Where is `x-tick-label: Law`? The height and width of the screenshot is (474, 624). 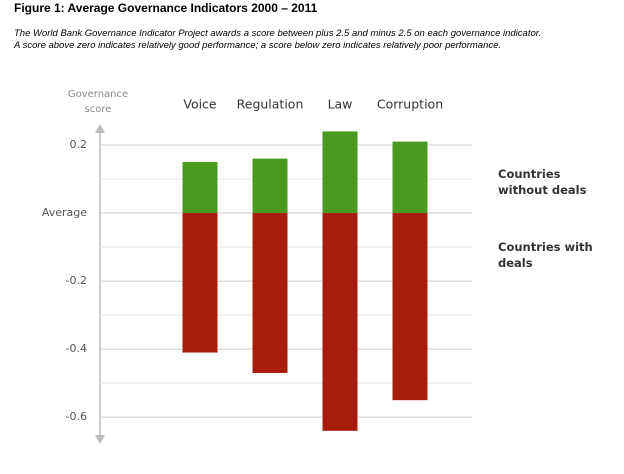 x-tick-label: Law is located at coordinates (340, 104).